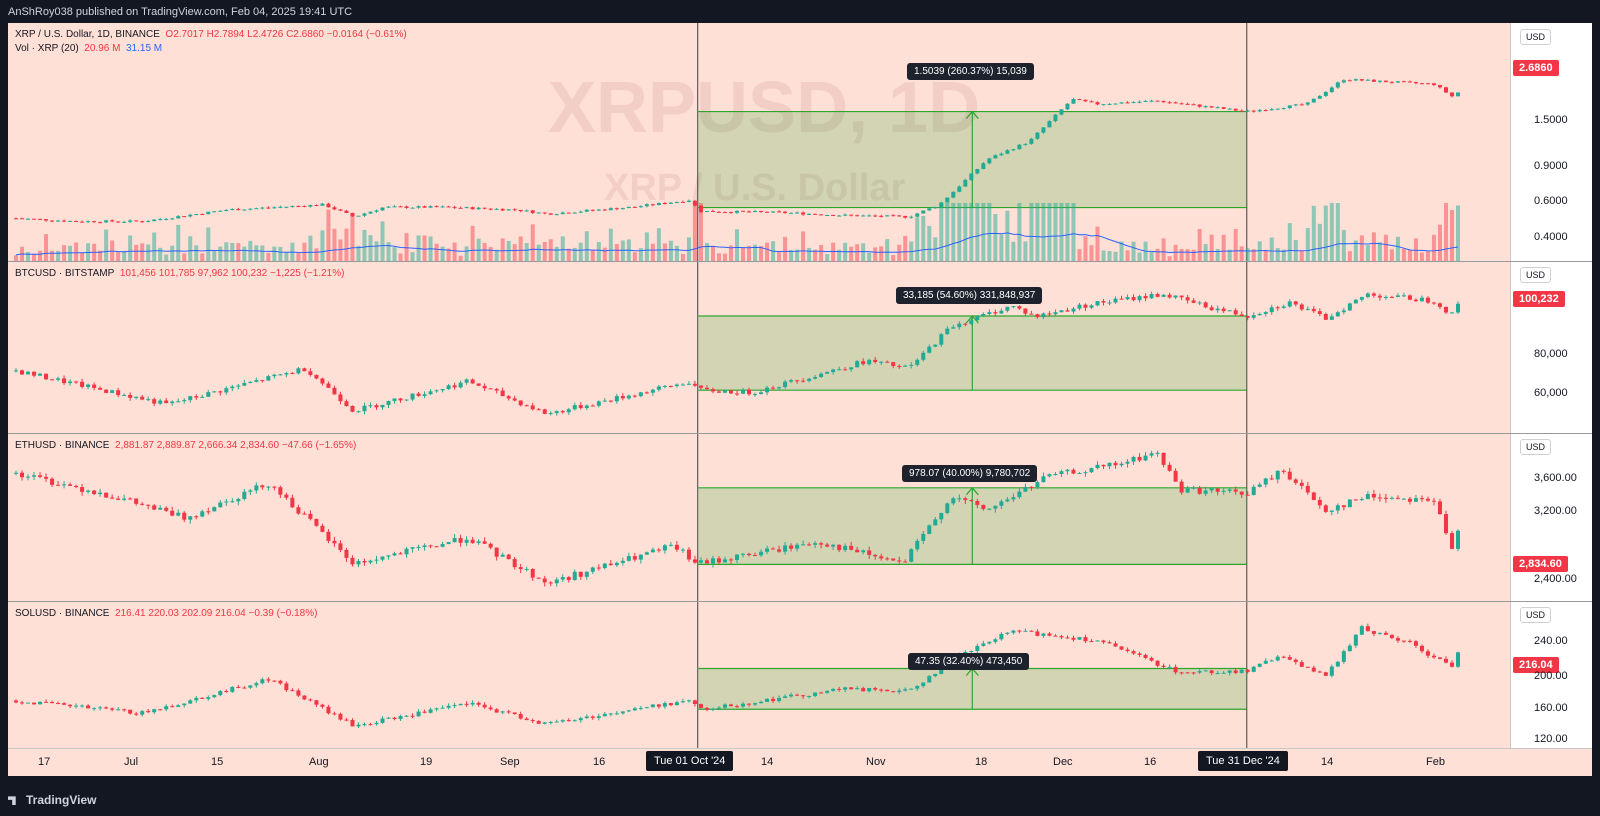 Image resolution: width=1600 pixels, height=816 pixels. I want to click on btc-currency-label: USD, so click(1536, 275).